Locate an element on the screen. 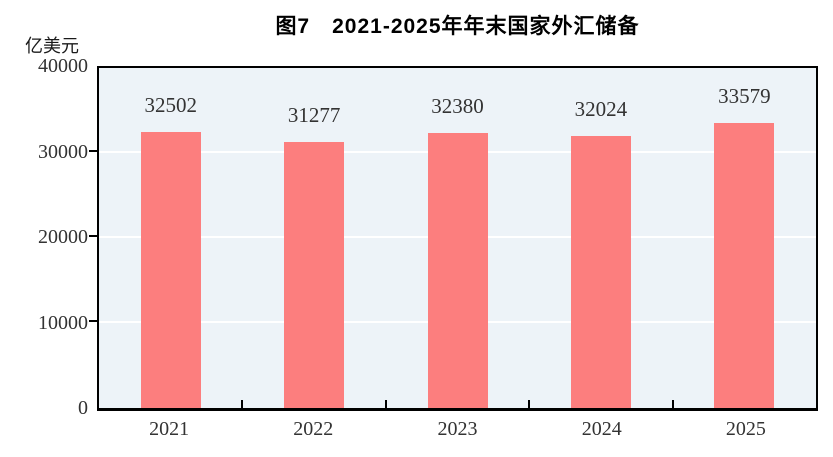 This screenshot has width=833, height=457. bar-slot-2024: 32024 is located at coordinates (600, 238).